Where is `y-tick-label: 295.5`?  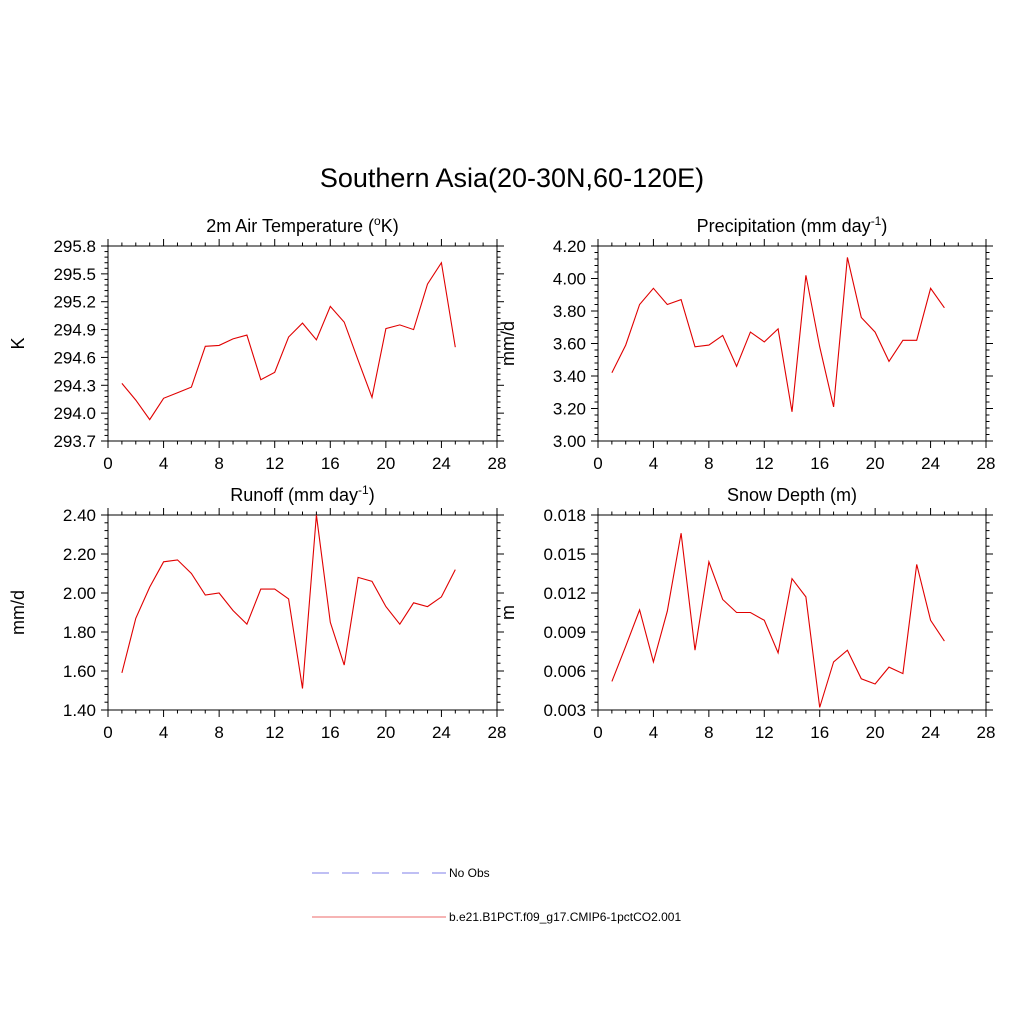 y-tick-label: 295.5 is located at coordinates (74, 274).